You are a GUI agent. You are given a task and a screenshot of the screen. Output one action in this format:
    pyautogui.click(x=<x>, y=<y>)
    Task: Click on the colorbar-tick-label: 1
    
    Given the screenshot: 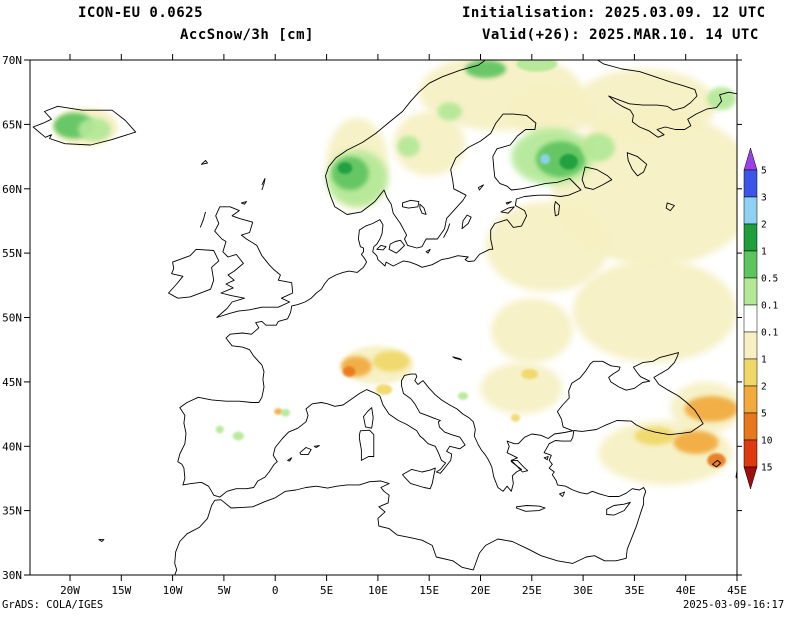 What is the action you would take?
    pyautogui.click(x=764, y=360)
    